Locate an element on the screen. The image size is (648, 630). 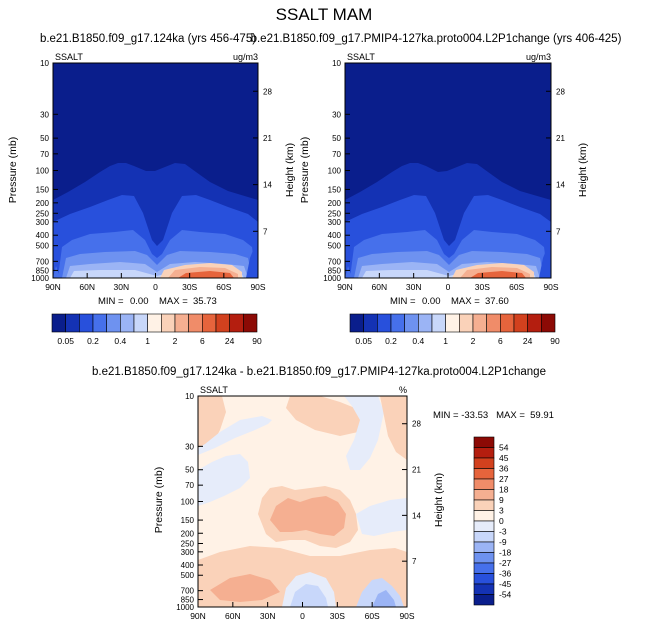
panel-2-y-tick-label: 200 is located at coordinates (335, 203).